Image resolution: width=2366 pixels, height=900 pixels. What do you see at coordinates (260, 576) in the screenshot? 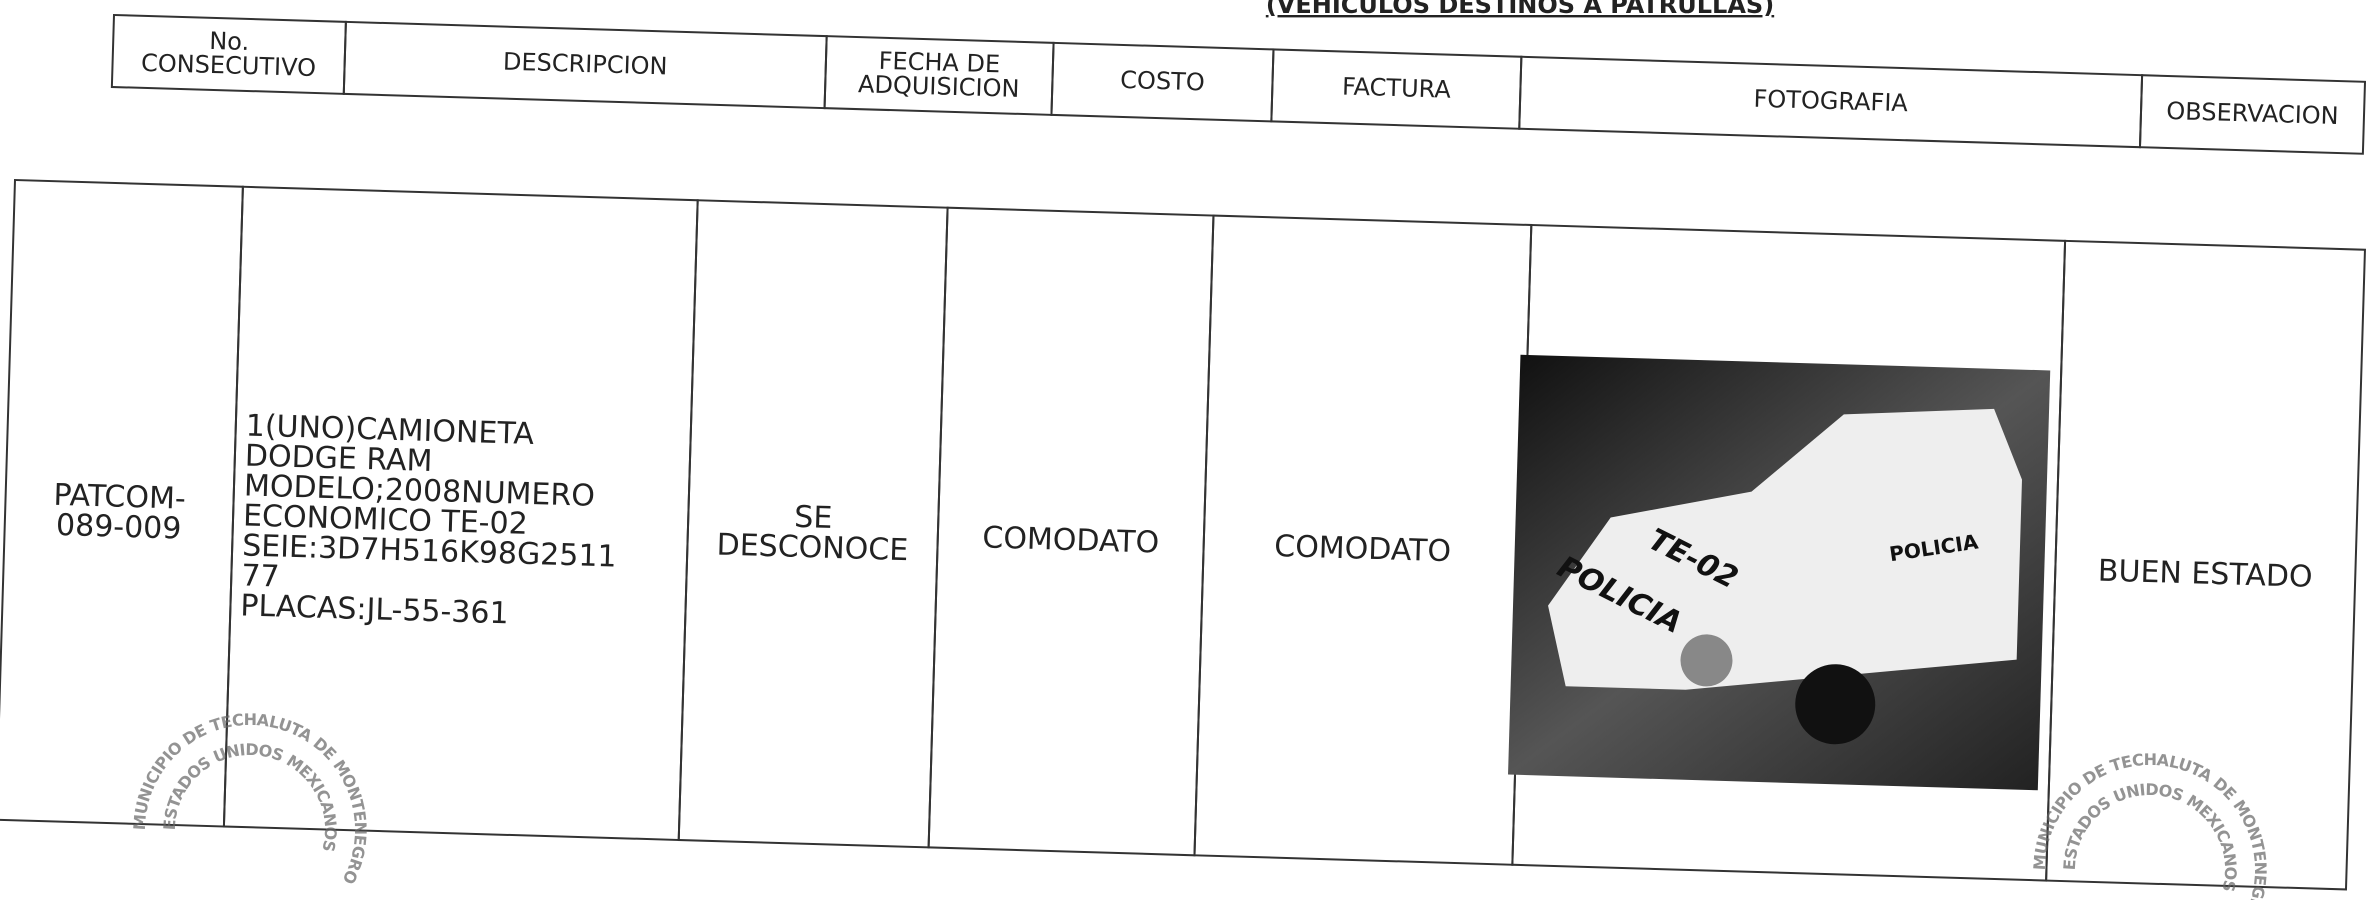
I see `cell-text: 77` at bounding box center [260, 576].